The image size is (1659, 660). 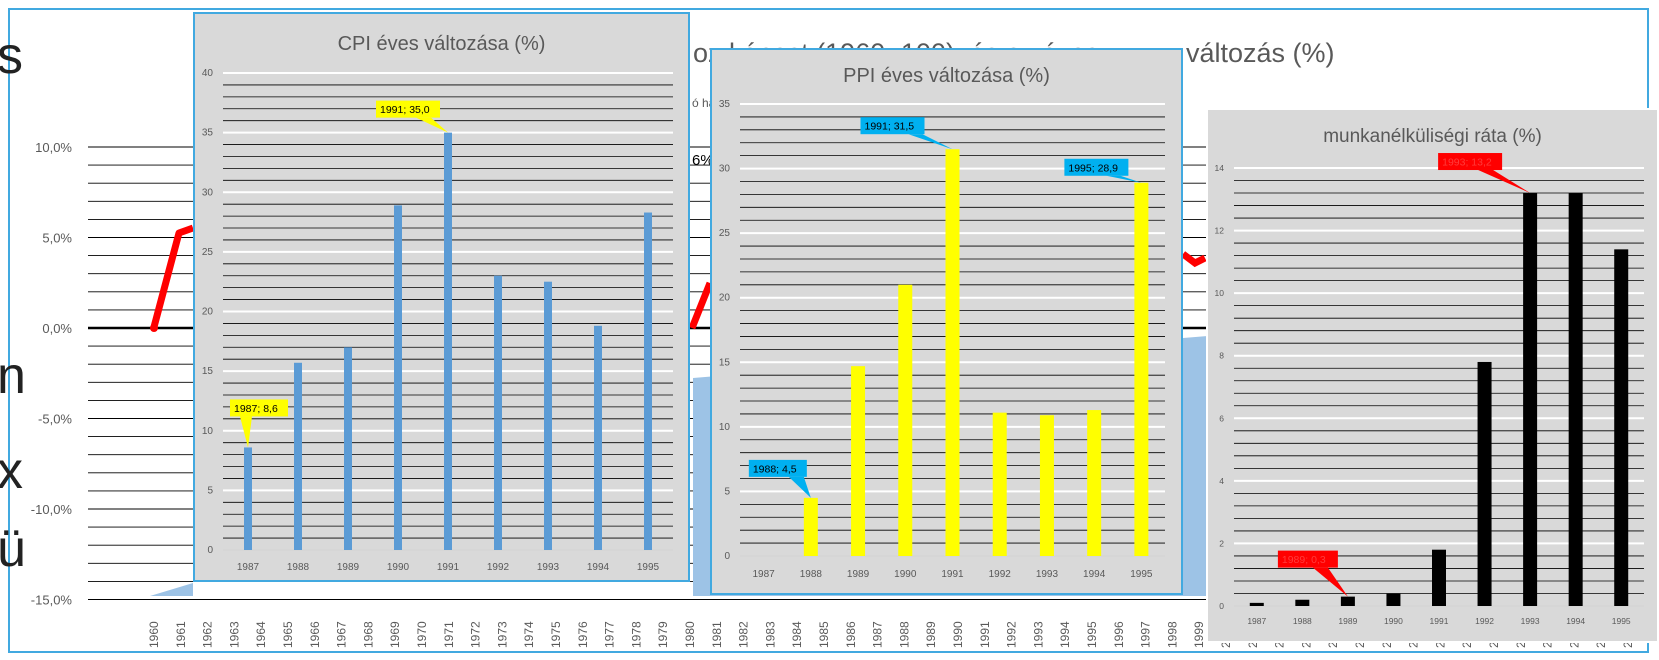 I want to click on bg-year-label: 1986, so click(x=851, y=634).